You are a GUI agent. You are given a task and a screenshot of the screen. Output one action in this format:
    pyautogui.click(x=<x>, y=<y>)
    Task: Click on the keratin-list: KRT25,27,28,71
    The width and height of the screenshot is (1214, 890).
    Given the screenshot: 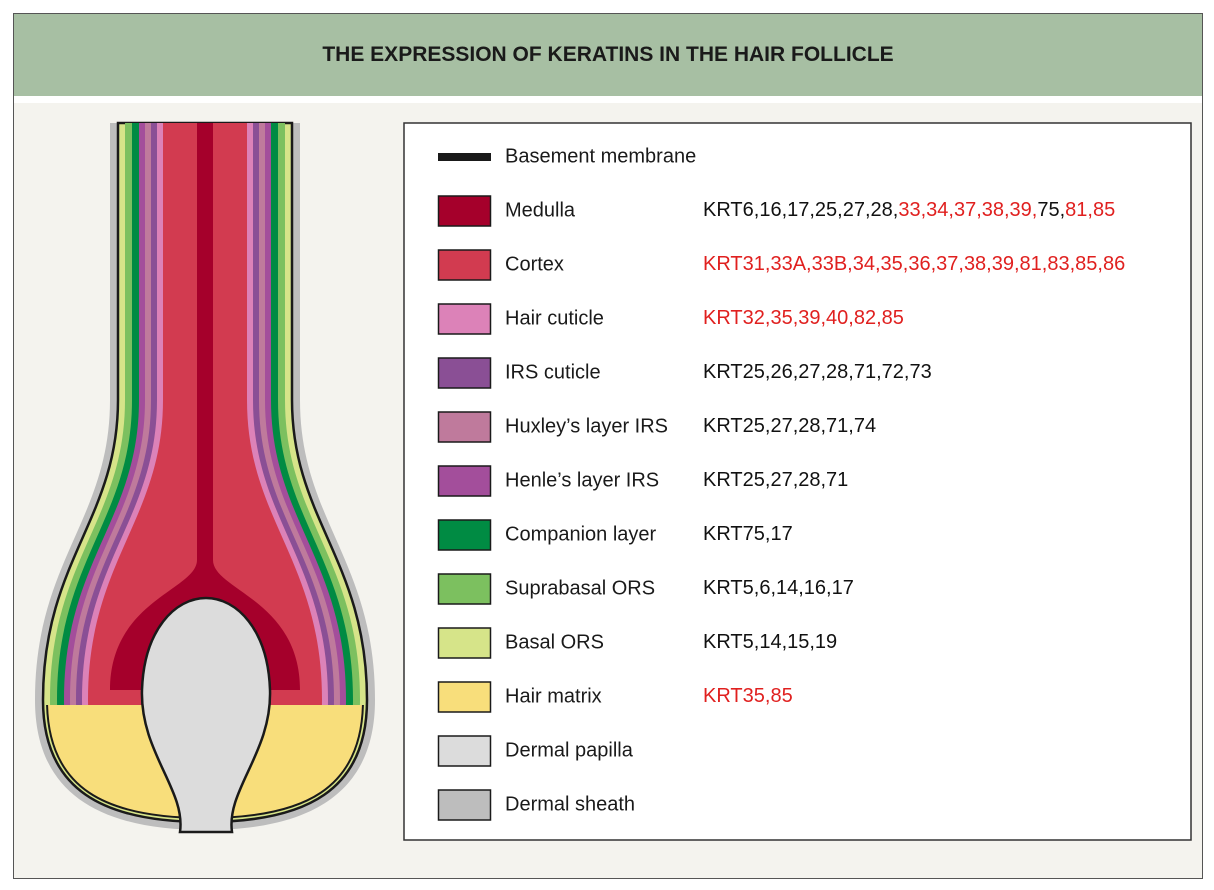 What is the action you would take?
    pyautogui.click(x=775, y=480)
    